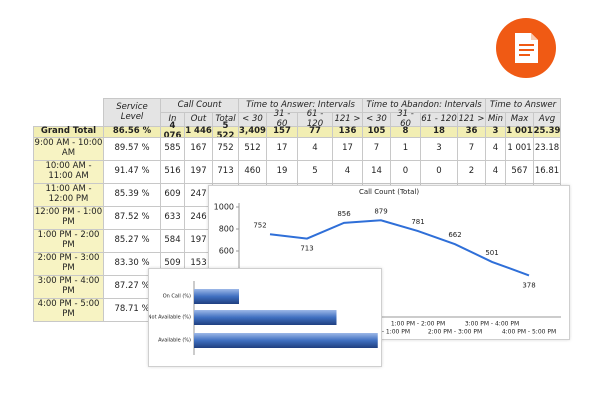 The width and height of the screenshot is (600, 400). I want to click on table-cell: 3, so click(439, 149).